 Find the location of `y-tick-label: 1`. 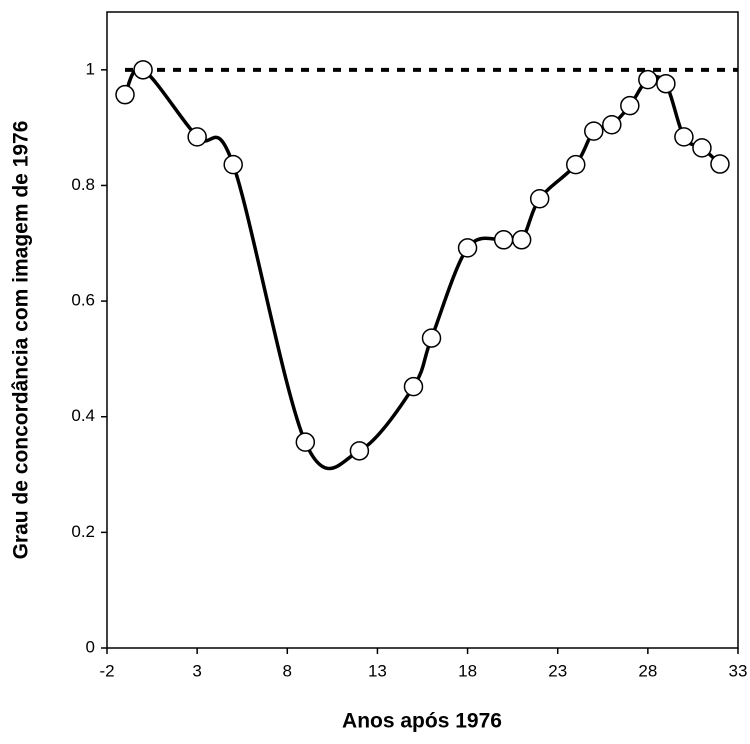

y-tick-label: 1 is located at coordinates (90, 68).